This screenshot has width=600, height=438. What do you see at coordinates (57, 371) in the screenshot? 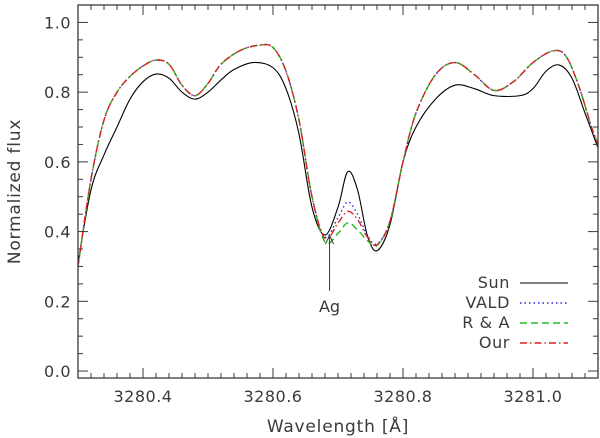
I see `y-tick-label: 0.0` at bounding box center [57, 371].